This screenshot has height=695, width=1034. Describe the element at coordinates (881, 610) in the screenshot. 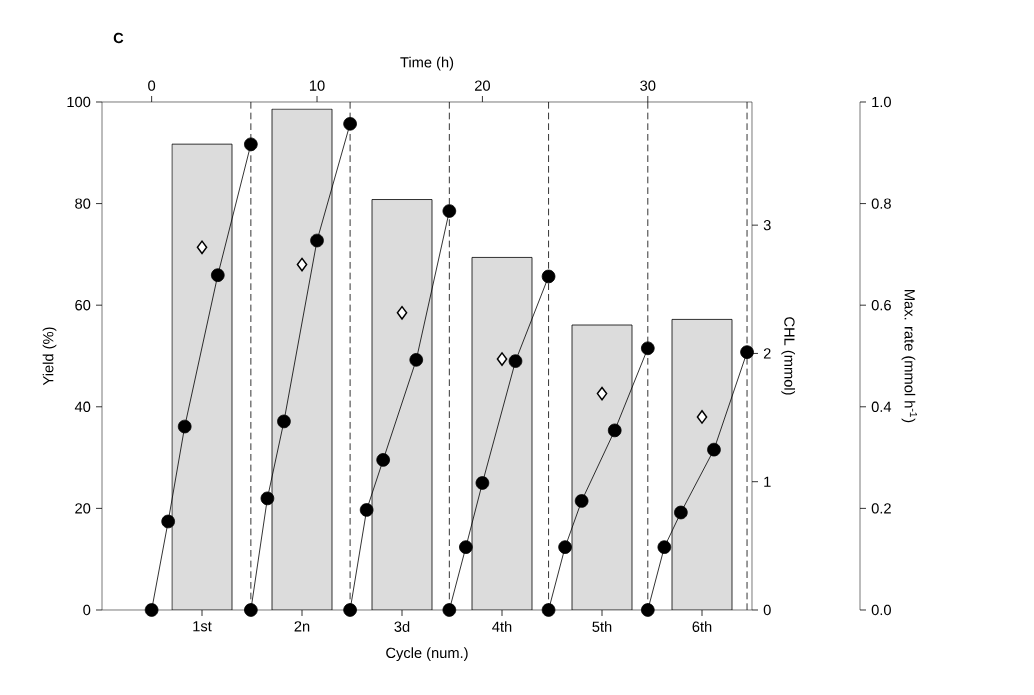

I see `y2-tick-label: 0.0` at that location.